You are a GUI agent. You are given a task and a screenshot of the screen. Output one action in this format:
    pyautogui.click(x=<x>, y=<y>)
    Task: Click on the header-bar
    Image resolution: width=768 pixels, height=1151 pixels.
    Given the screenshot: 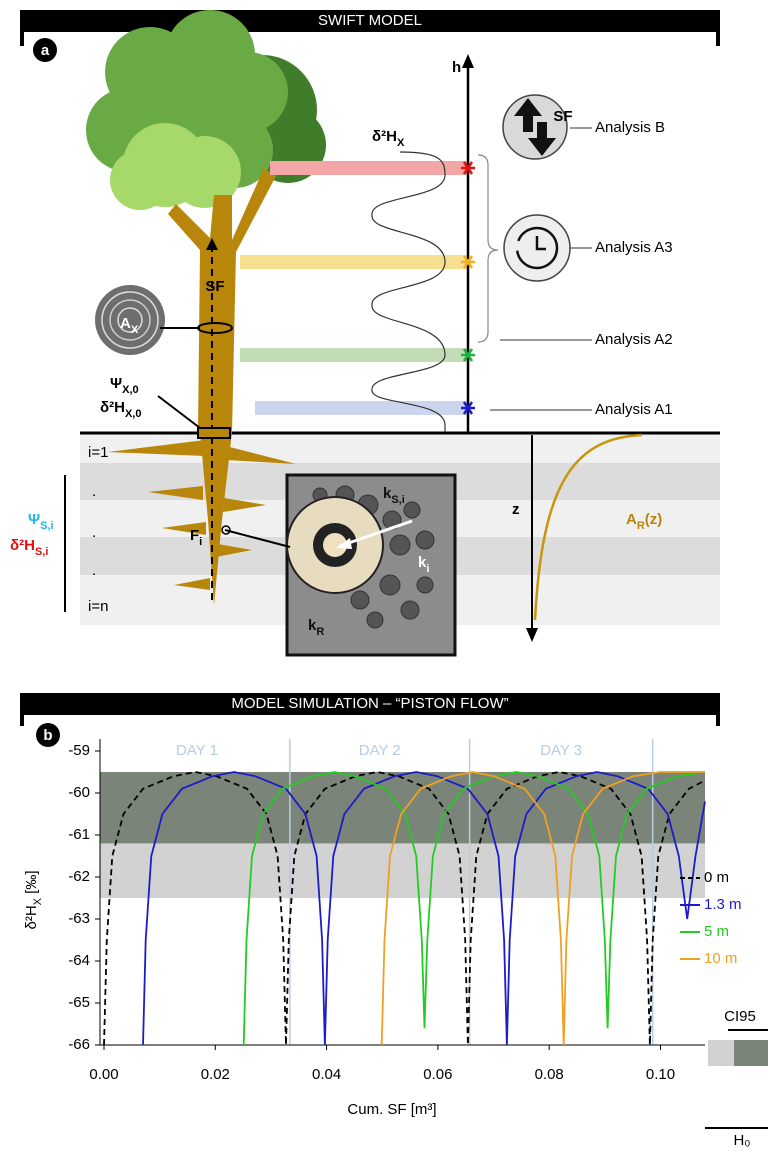 What is the action you would take?
    pyautogui.click(x=370, y=704)
    